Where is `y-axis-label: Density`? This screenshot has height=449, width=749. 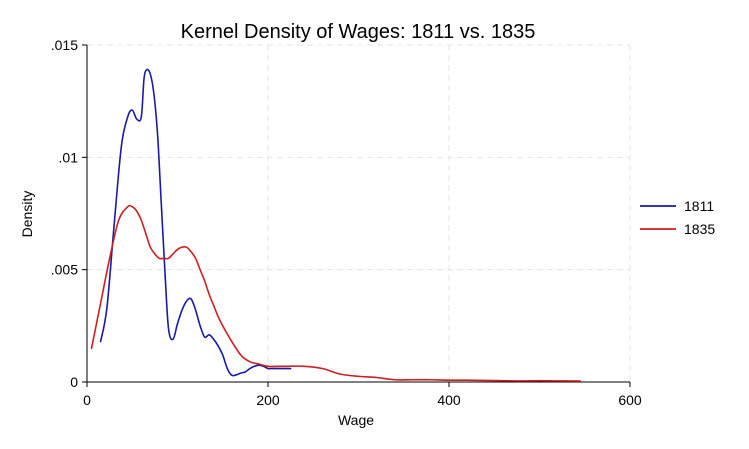 y-axis-label: Density is located at coordinates (27, 214).